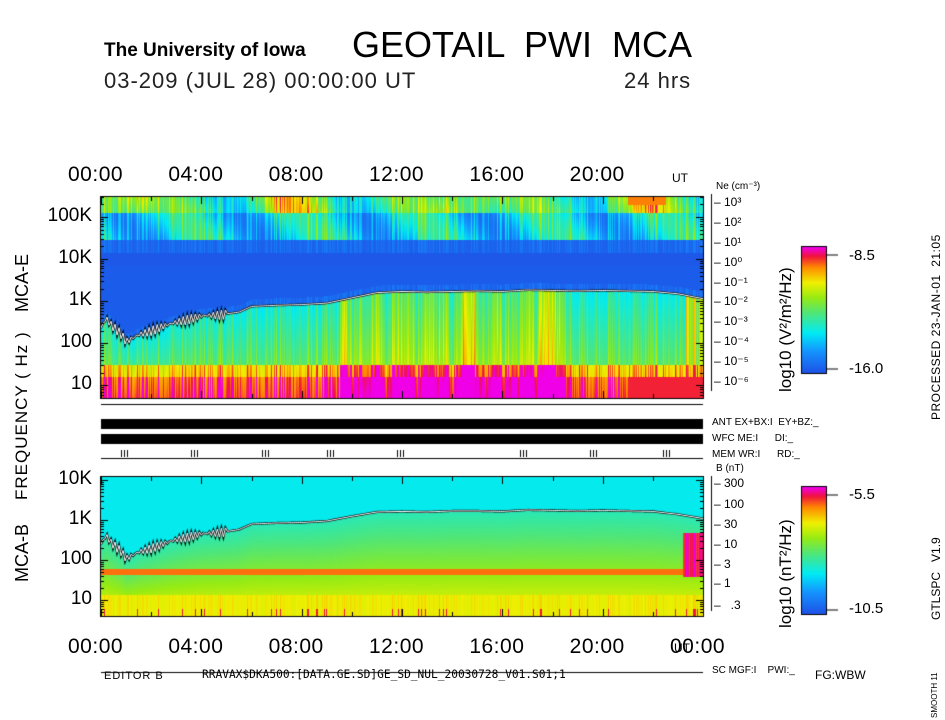 The width and height of the screenshot is (945, 720). I want to click on ne-tick-label: – 10¹, so click(728, 241).